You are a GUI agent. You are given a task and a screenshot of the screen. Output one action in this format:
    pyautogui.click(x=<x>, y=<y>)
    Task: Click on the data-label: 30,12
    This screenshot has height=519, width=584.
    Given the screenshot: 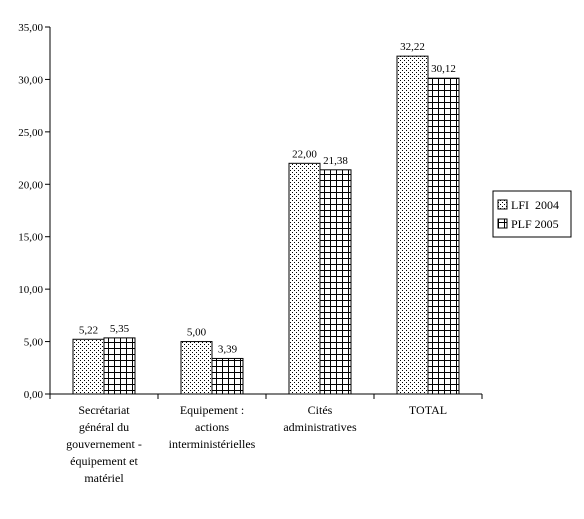 What is the action you would take?
    pyautogui.click(x=443, y=69)
    